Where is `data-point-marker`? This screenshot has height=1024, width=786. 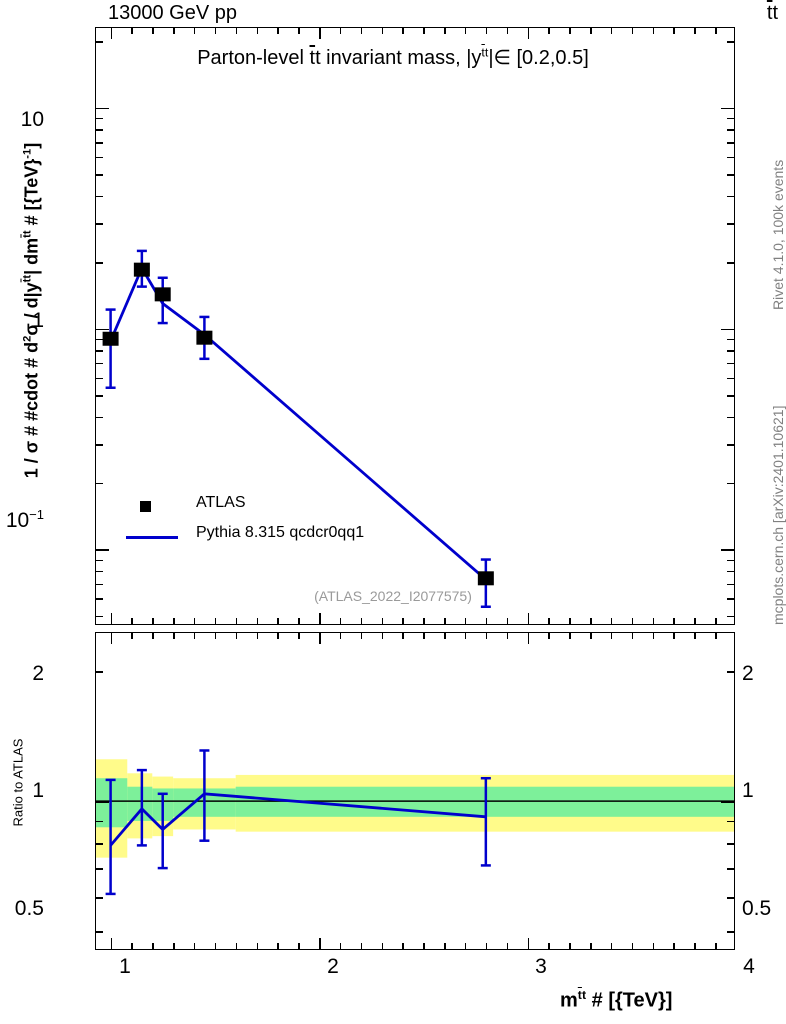 data-point-marker is located at coordinates (110, 338).